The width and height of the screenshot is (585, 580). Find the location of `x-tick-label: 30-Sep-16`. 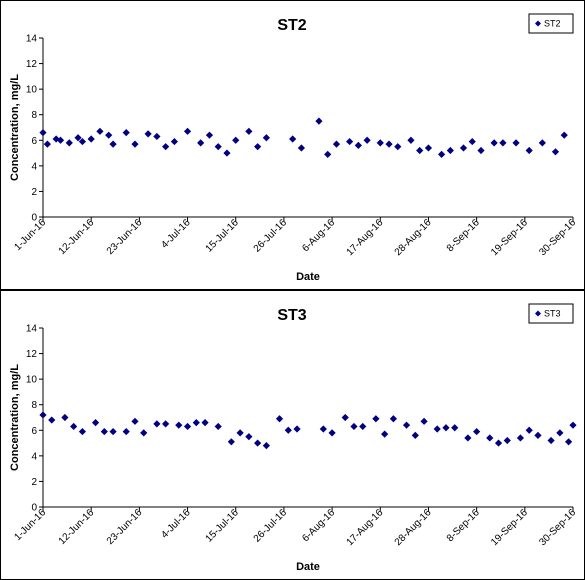

x-tick-label: 30-Sep-16 is located at coordinates (557, 527).